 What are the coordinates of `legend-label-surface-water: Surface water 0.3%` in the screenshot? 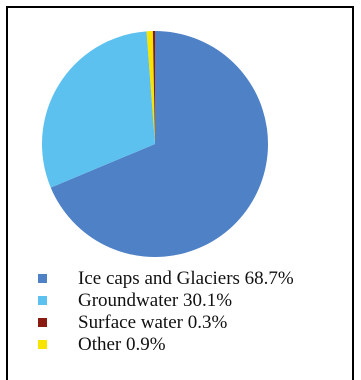 It's located at (153, 322).